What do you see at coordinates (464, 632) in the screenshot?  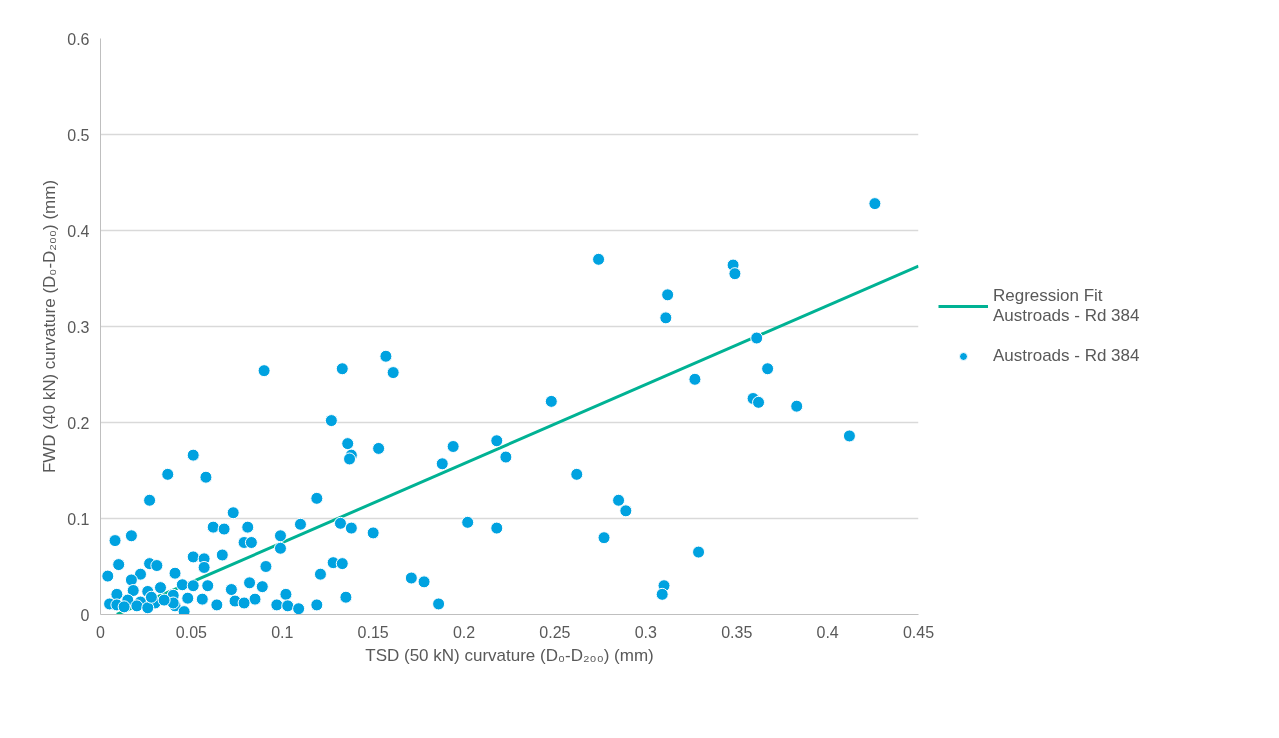 I see `x-tick-label: 0.2` at bounding box center [464, 632].